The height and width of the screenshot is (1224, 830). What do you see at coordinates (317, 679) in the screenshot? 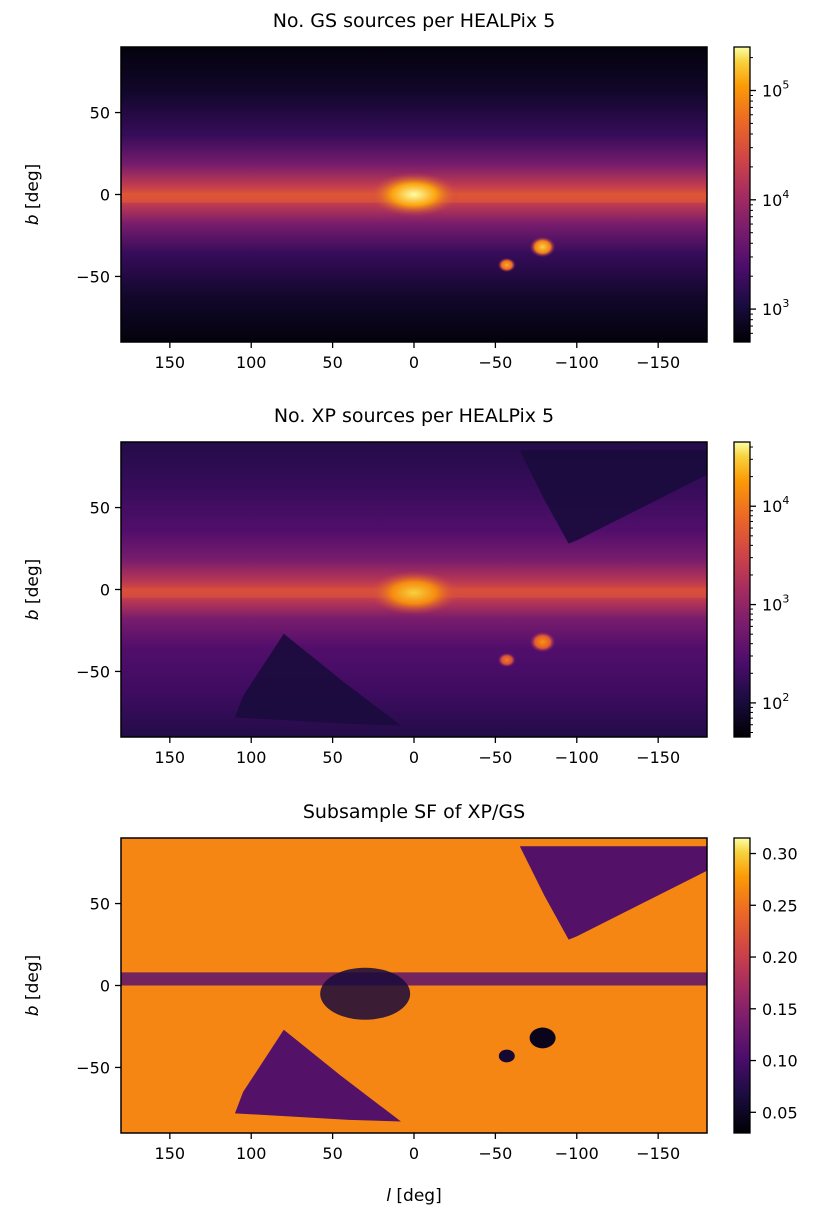
I see `low-coverage-south` at bounding box center [317, 679].